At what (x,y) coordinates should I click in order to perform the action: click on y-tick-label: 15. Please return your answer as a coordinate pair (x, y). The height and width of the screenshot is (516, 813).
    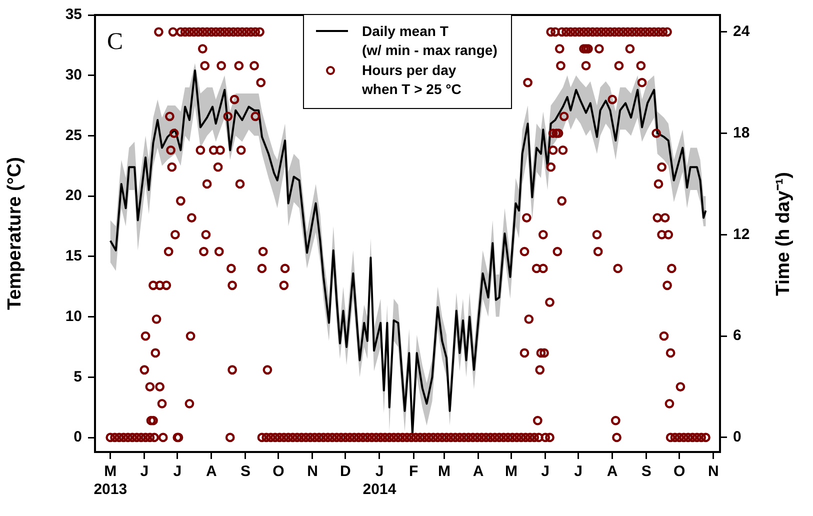
    Looking at the image, I should click on (73, 256).